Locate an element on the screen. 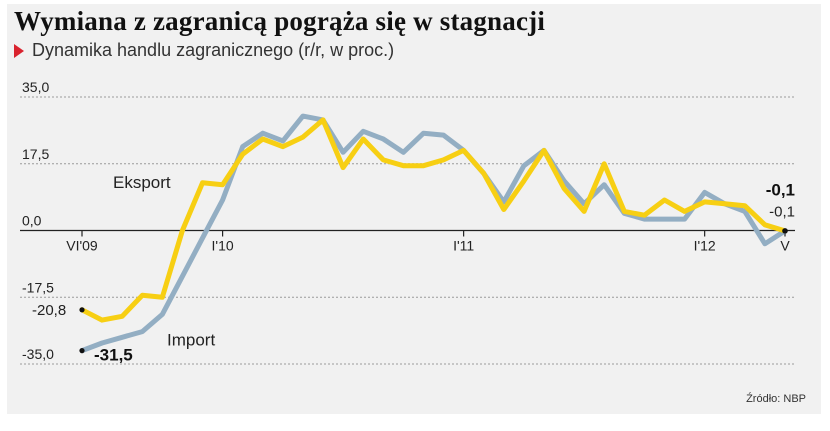 Image resolution: width=830 pixels, height=431 pixels. x-tick-label: VI'09 is located at coordinates (82, 246).